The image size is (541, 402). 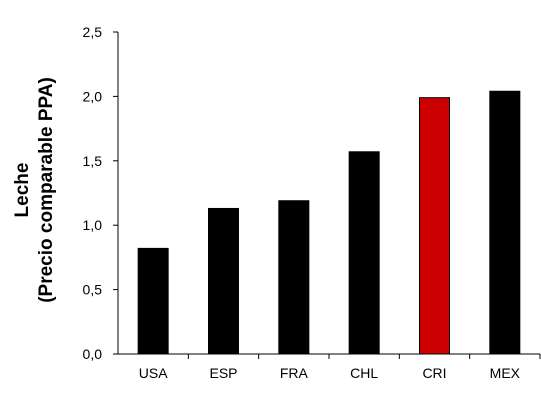 I want to click on y-tick-label: 2,5, so click(x=93, y=32).